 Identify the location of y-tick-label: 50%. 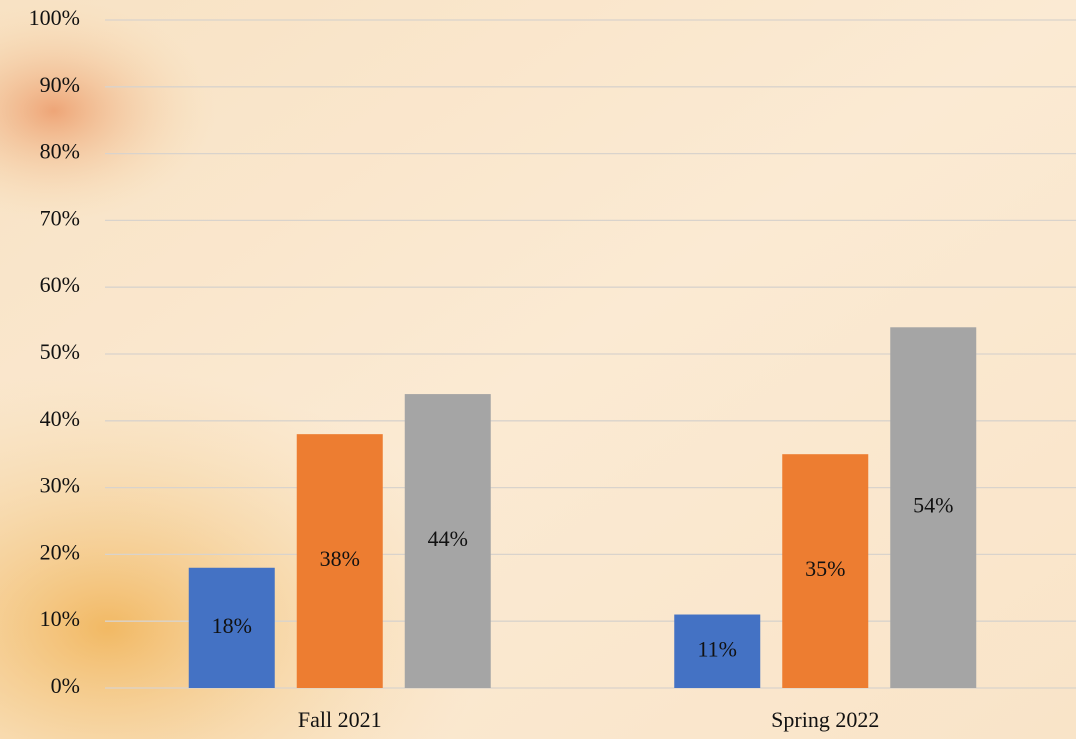
(60, 351).